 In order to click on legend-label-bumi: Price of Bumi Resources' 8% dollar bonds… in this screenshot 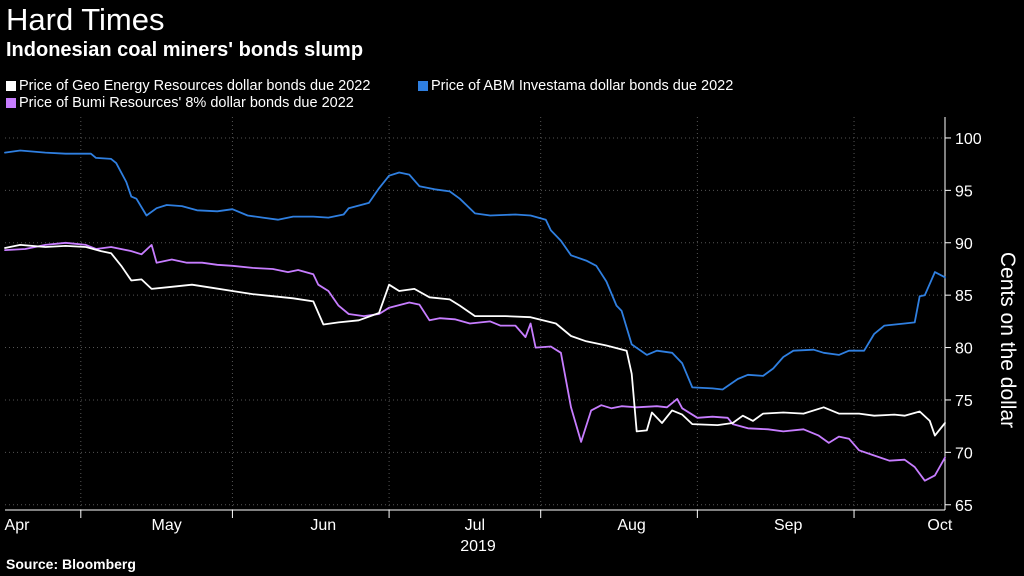, I will do `click(186, 103)`.